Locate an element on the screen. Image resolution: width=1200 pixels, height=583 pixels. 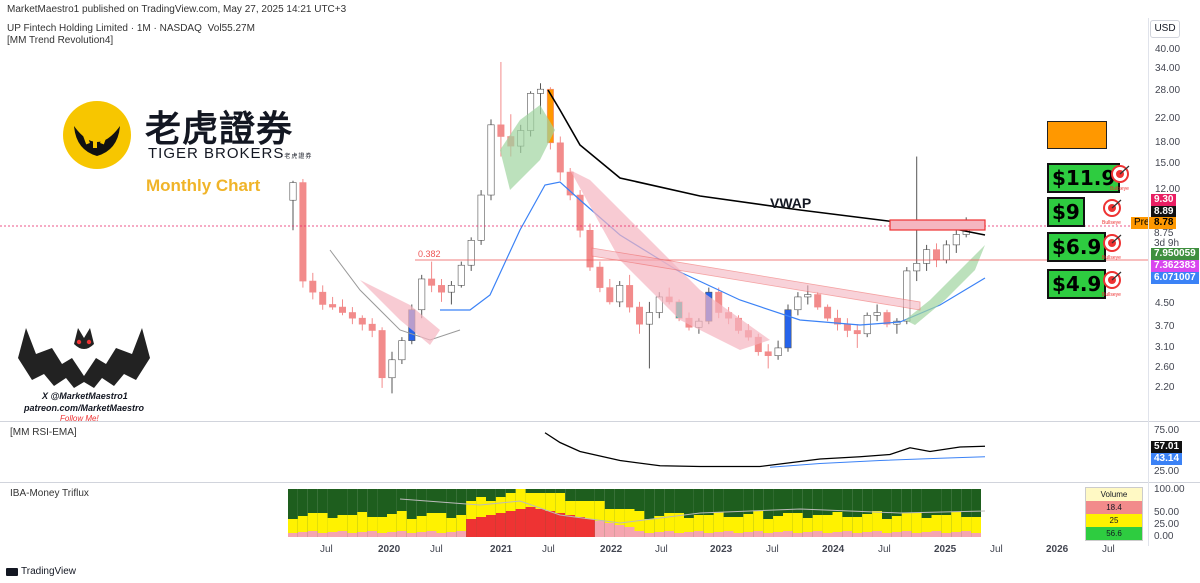
logo-small-text: 老虎證券 is located at coordinates (298, 157).